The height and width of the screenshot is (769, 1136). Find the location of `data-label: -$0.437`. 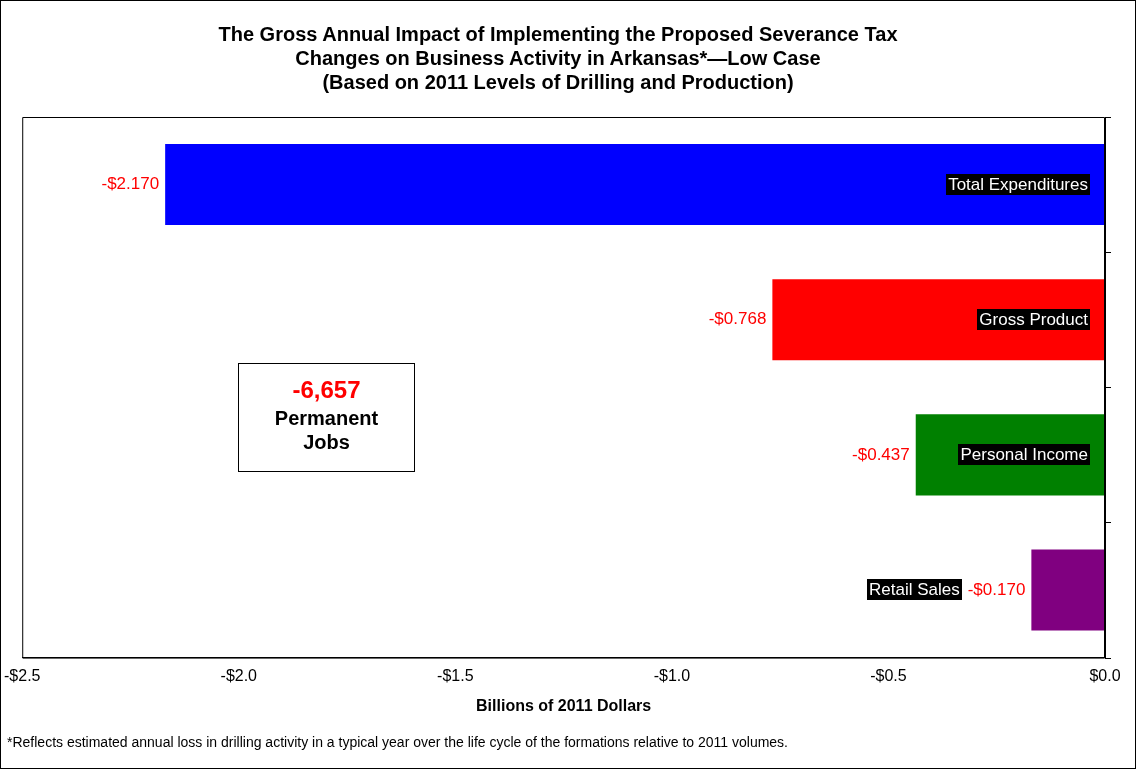

data-label: -$0.437 is located at coordinates (881, 454).